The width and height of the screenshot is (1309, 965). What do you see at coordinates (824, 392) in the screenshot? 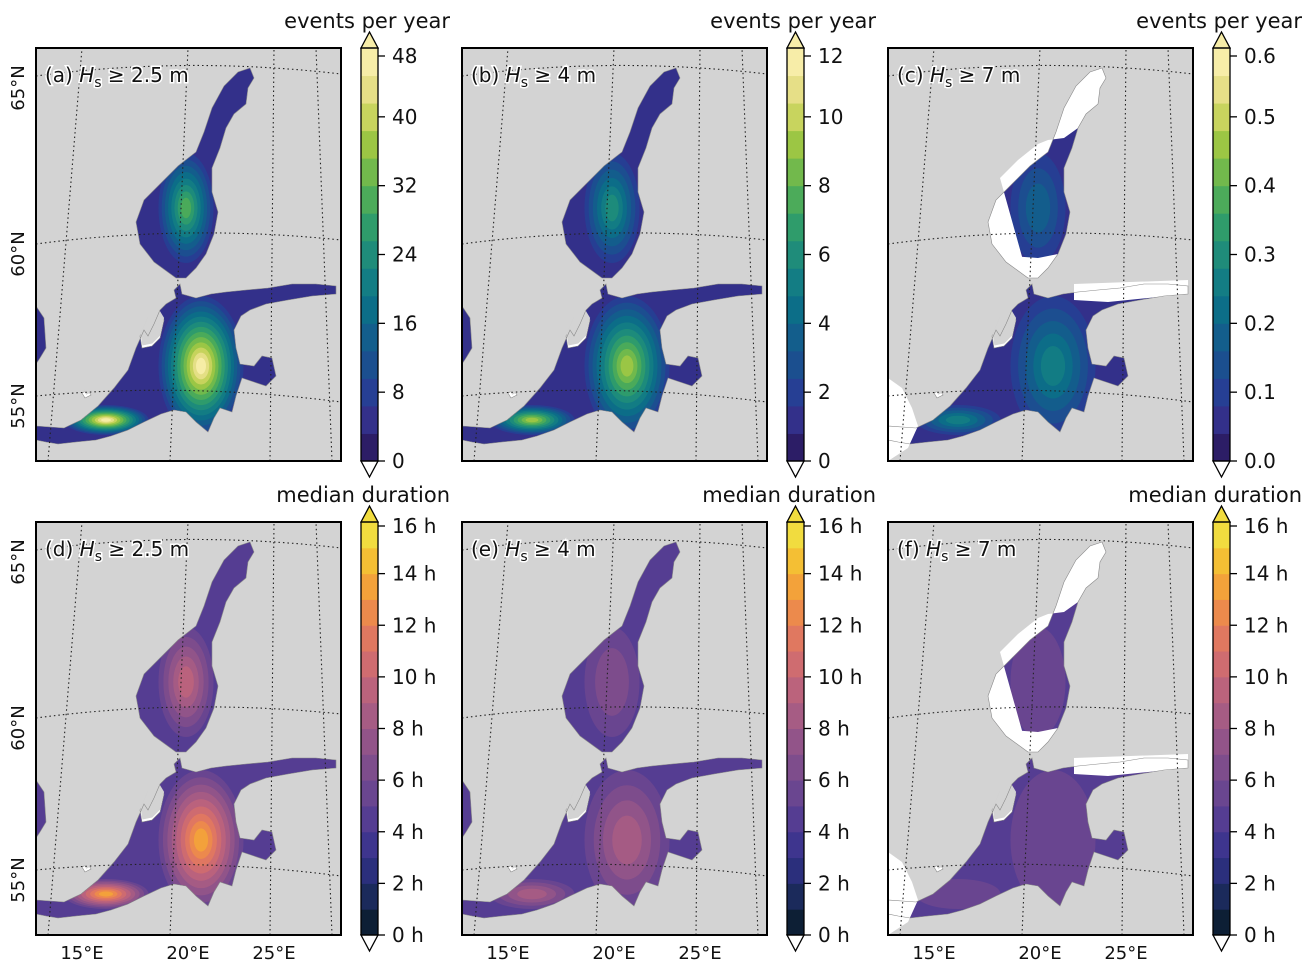
I see `colorbar-tick-label: 2` at bounding box center [824, 392].